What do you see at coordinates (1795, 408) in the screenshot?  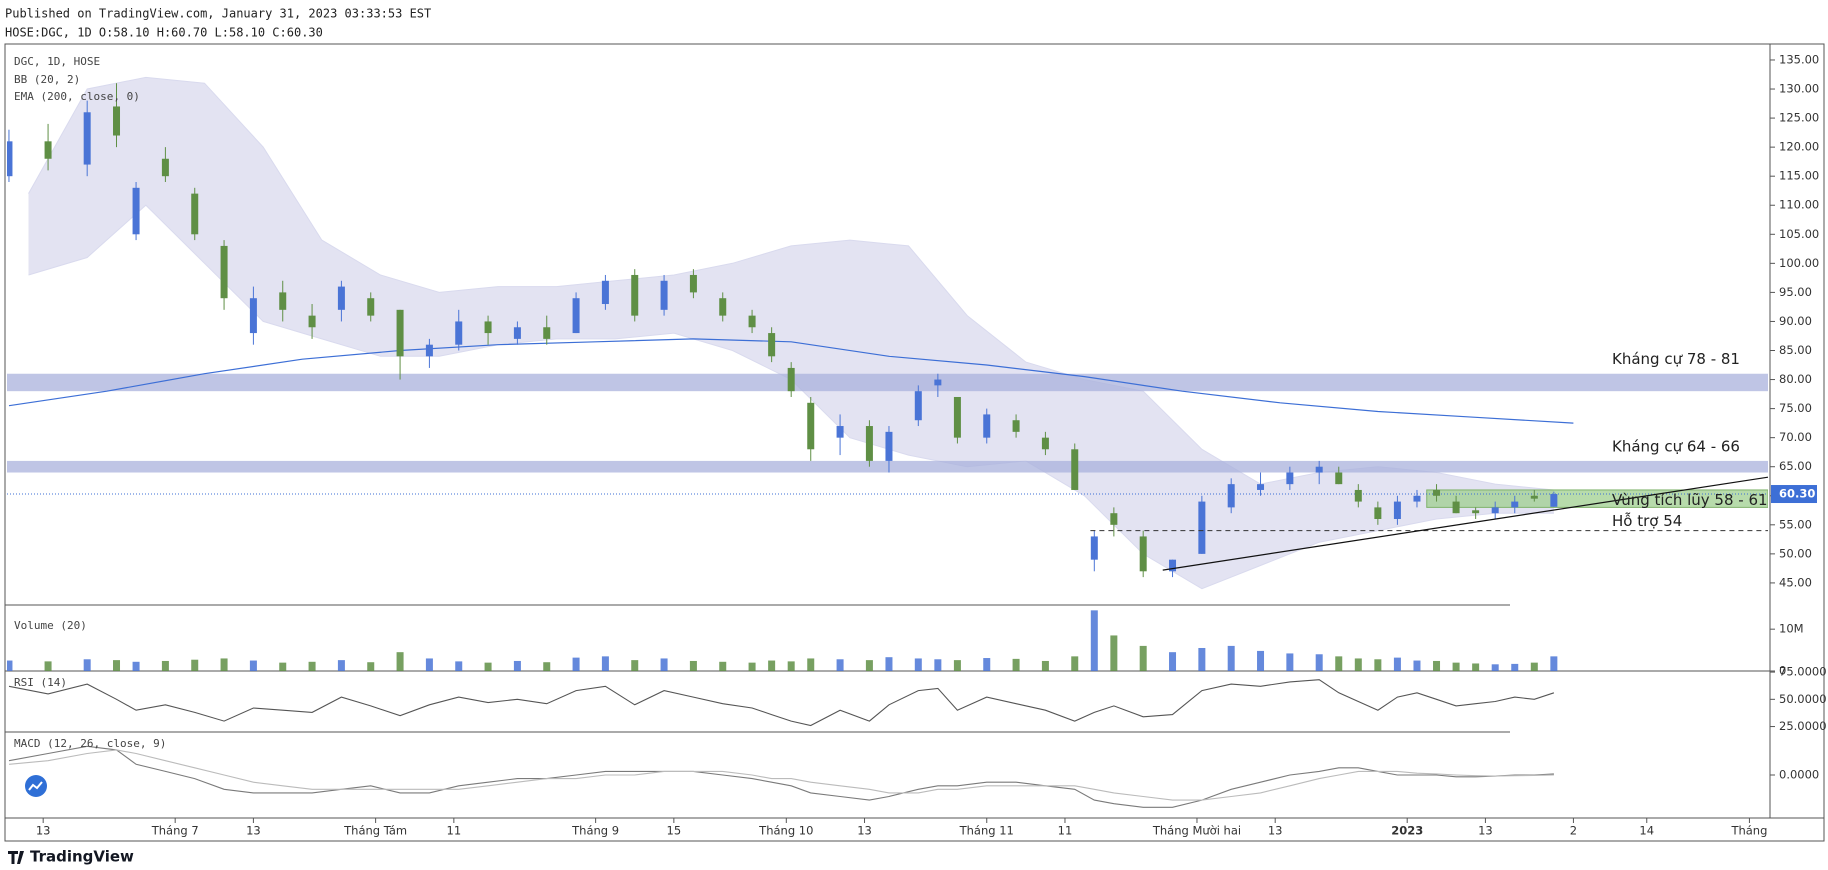 I see `y-tick-label: 75.00` at bounding box center [1795, 408].